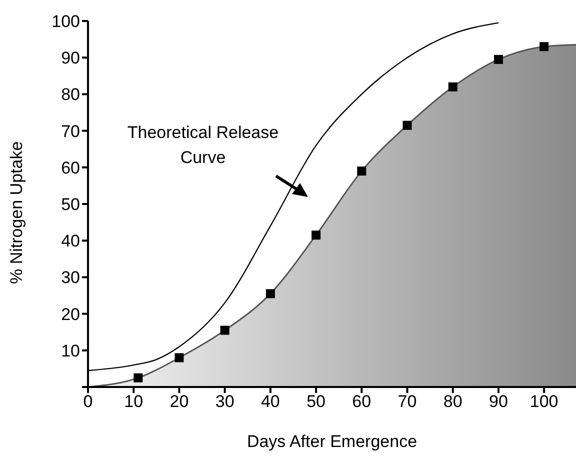  What do you see at coordinates (498, 402) in the screenshot?
I see `x-tick-label: 90` at bounding box center [498, 402].